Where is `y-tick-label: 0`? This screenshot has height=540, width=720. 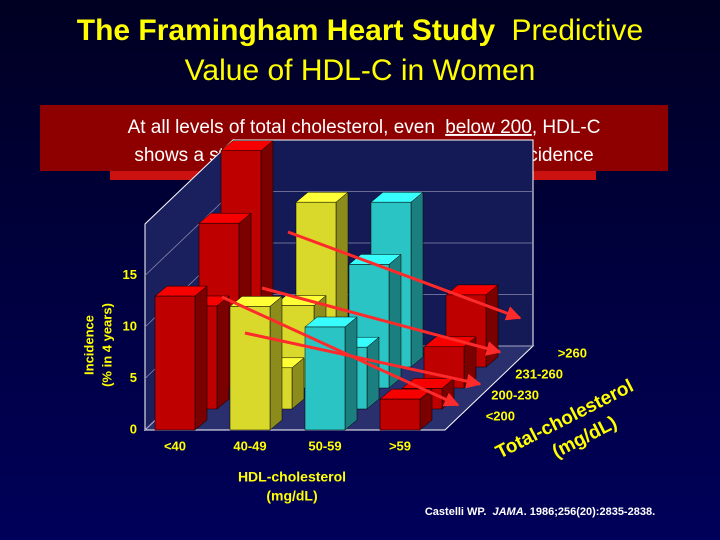 y-tick-label: 0 is located at coordinates (133, 428).